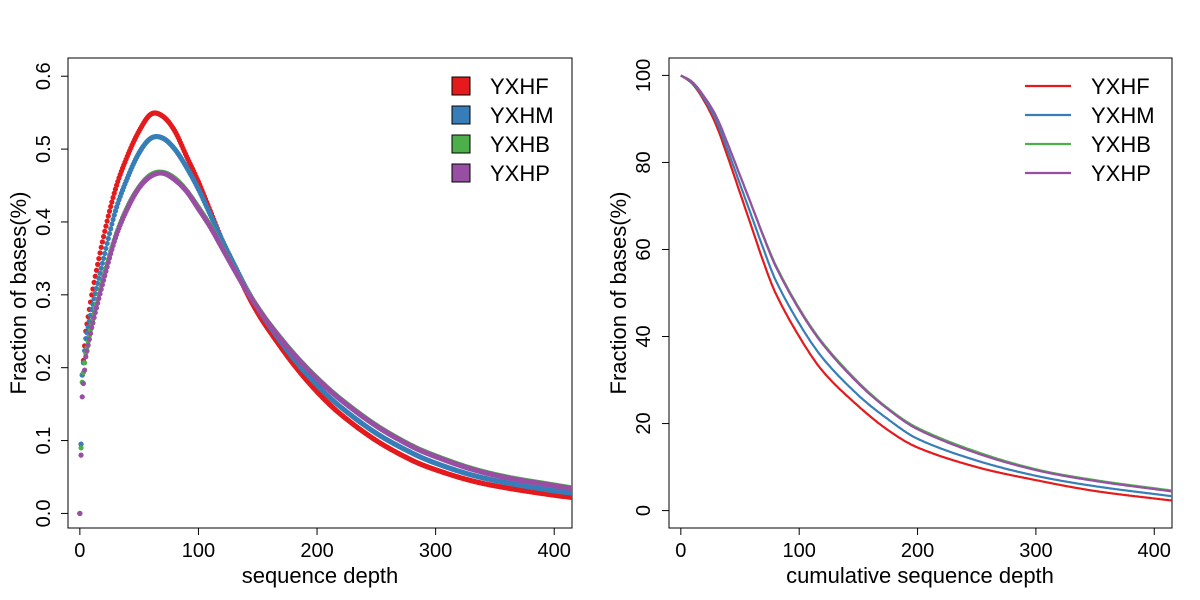 This screenshot has width=1200, height=600. What do you see at coordinates (1035, 551) in the screenshot?
I see `right-x-tick-label: 300` at bounding box center [1035, 551].